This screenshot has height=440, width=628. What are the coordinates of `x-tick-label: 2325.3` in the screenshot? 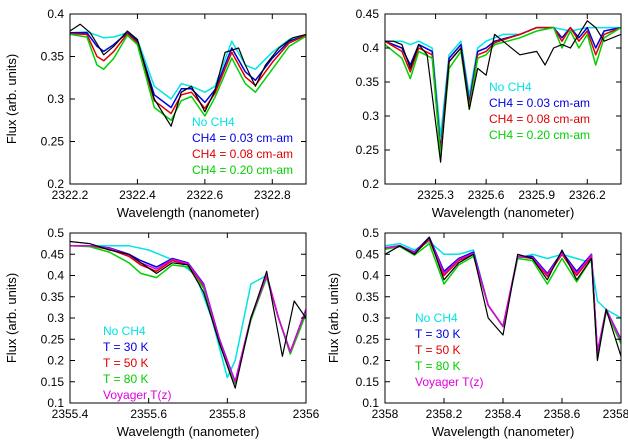 It's located at (435, 195).